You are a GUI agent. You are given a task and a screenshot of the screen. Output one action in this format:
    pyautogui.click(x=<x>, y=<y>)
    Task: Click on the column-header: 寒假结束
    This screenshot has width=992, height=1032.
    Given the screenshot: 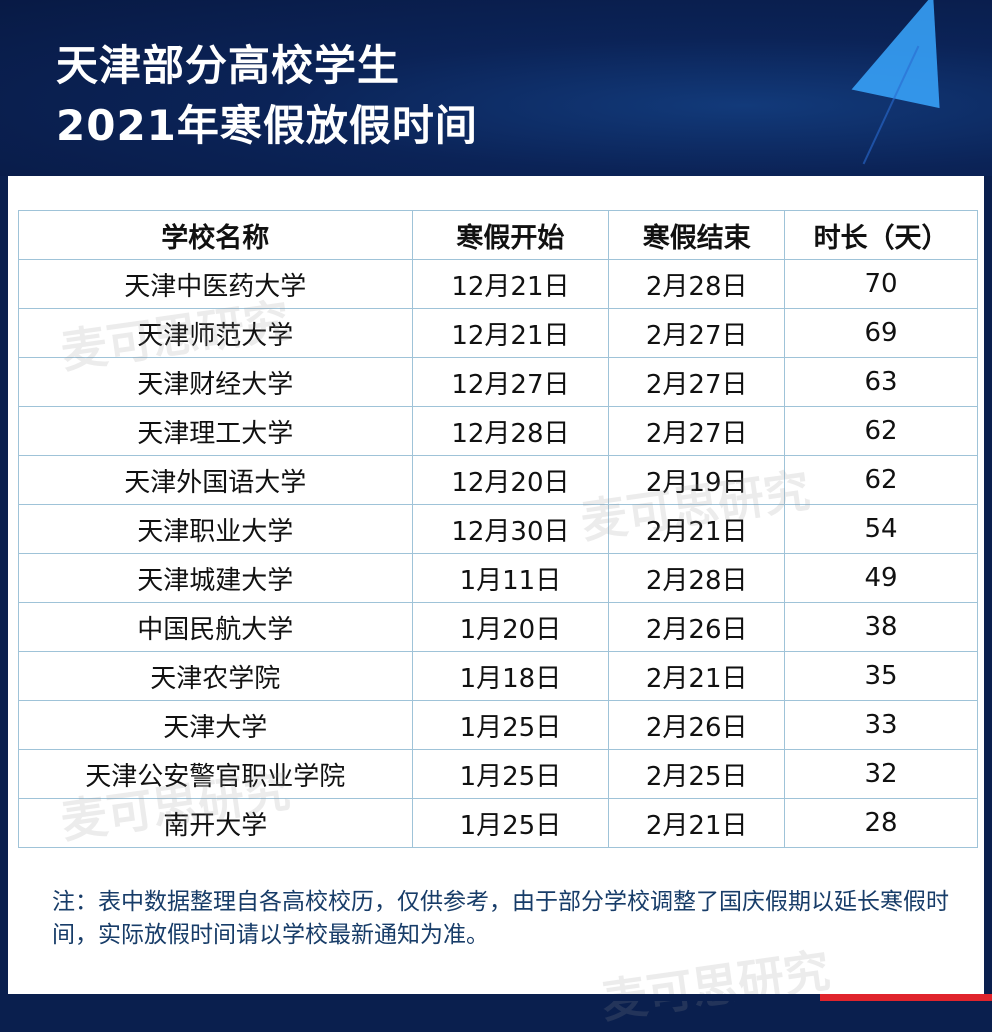 What is the action you would take?
    pyautogui.click(x=697, y=235)
    